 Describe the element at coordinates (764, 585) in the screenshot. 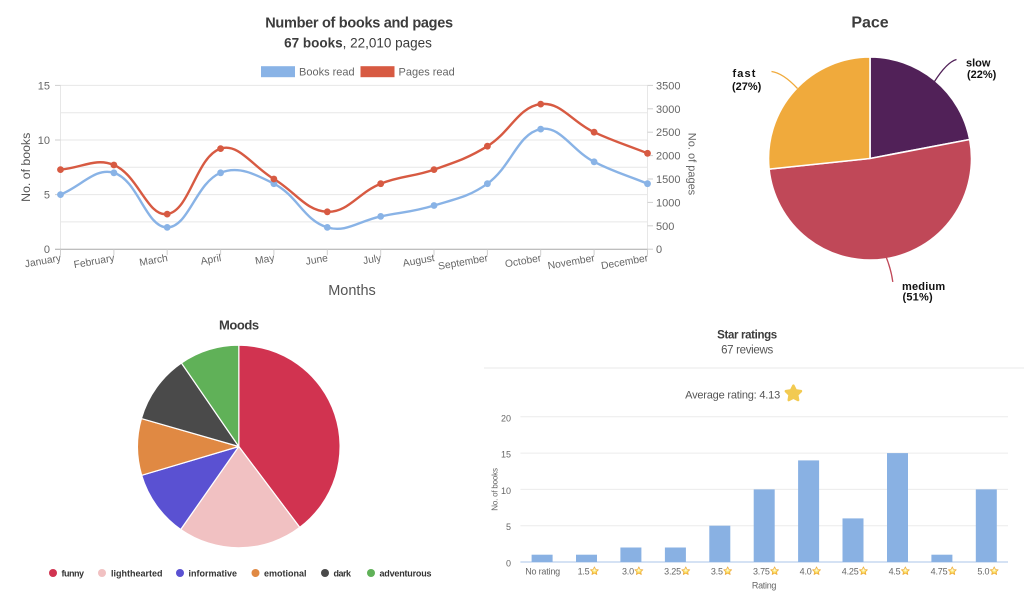

I see `svg-text: Rating` at that location.